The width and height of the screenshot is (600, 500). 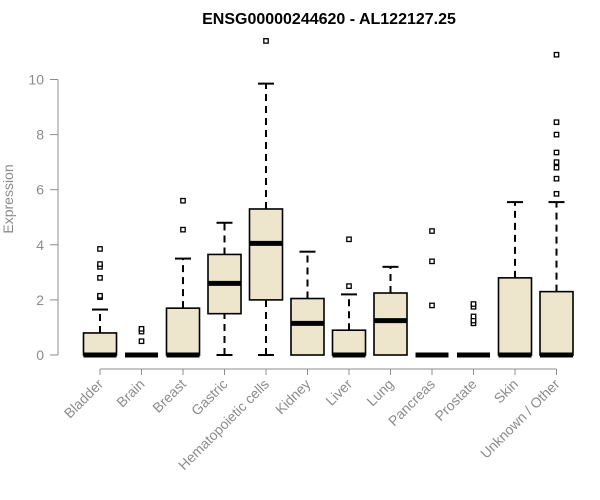 I want to click on x-tick-label: Breast, so click(x=169, y=396).